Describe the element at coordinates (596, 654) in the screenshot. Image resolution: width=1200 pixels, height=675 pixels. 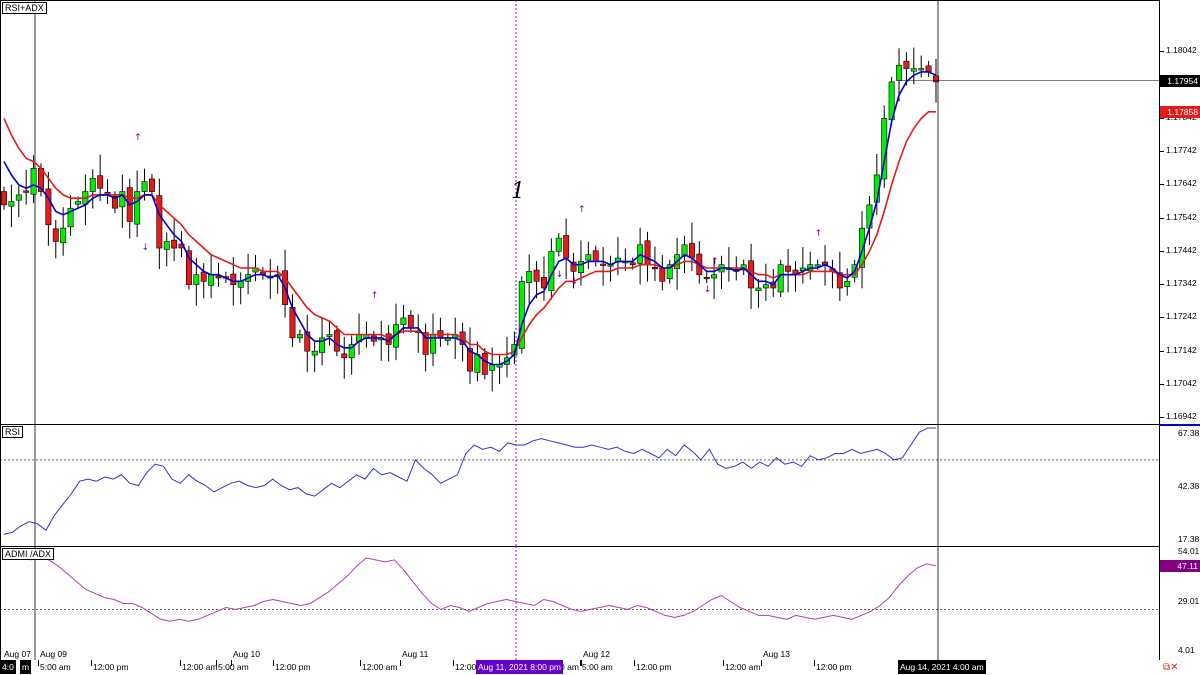
I see `time-label: Aug 12` at that location.